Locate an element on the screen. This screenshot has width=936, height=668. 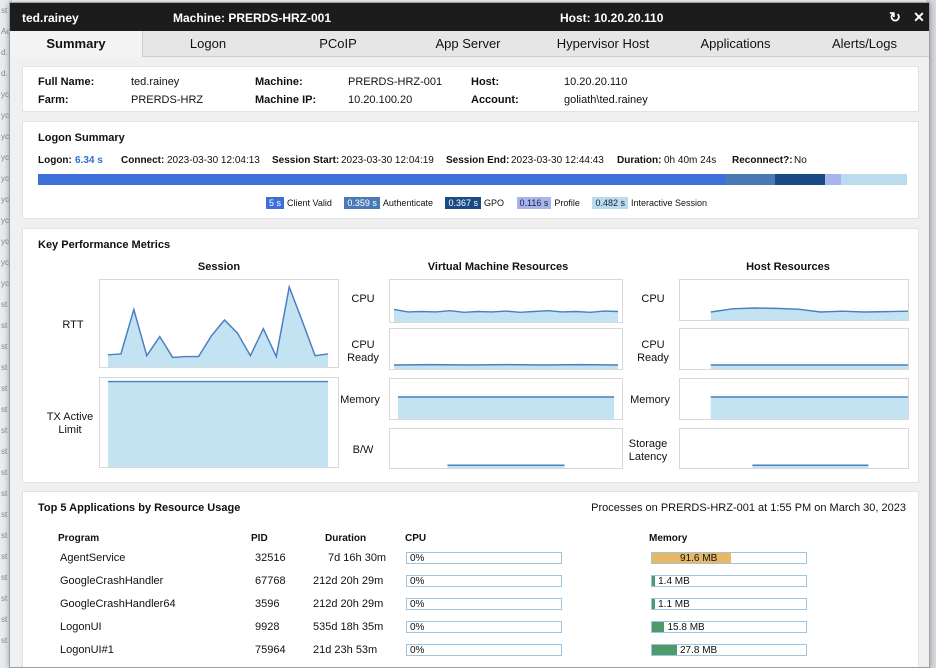
vm-bw-label: B/W is located at coordinates (363, 450).